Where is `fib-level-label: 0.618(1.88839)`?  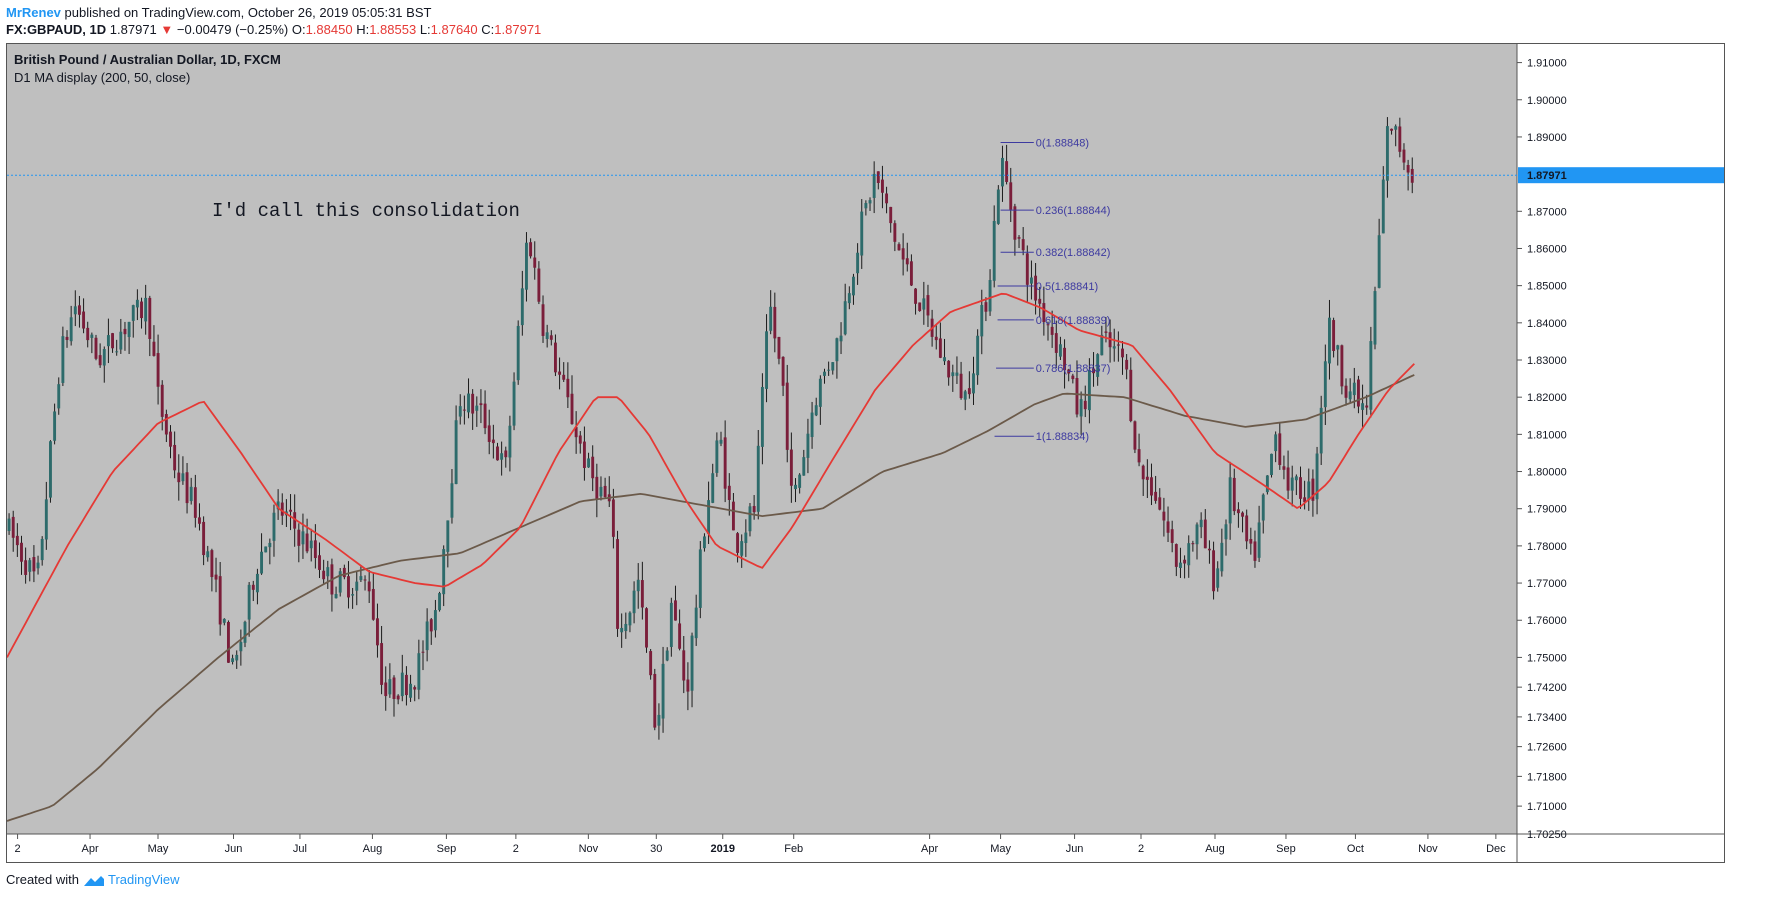 fib-level-label: 0.618(1.88839) is located at coordinates (1073, 321).